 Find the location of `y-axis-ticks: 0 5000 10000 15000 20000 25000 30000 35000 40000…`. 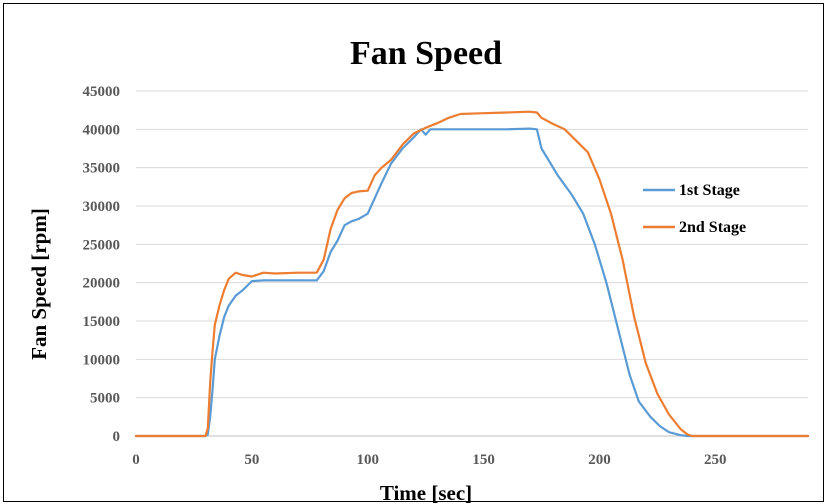

y-axis-ticks: 0 5000 10000 15000 20000 25000 30000 35000 40000… is located at coordinates (102, 264).